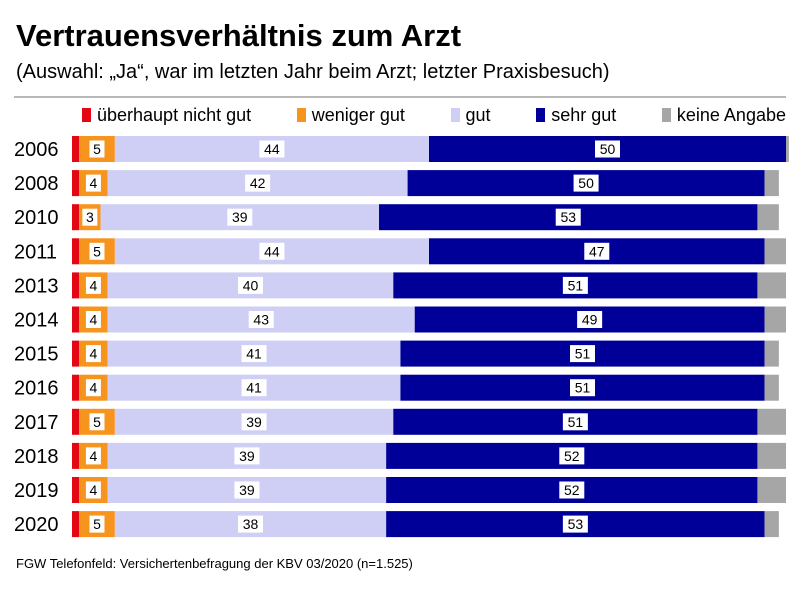 This screenshot has height=600, width=800. Describe the element at coordinates (35, 252) in the screenshot. I see `year-label: 2011` at that location.